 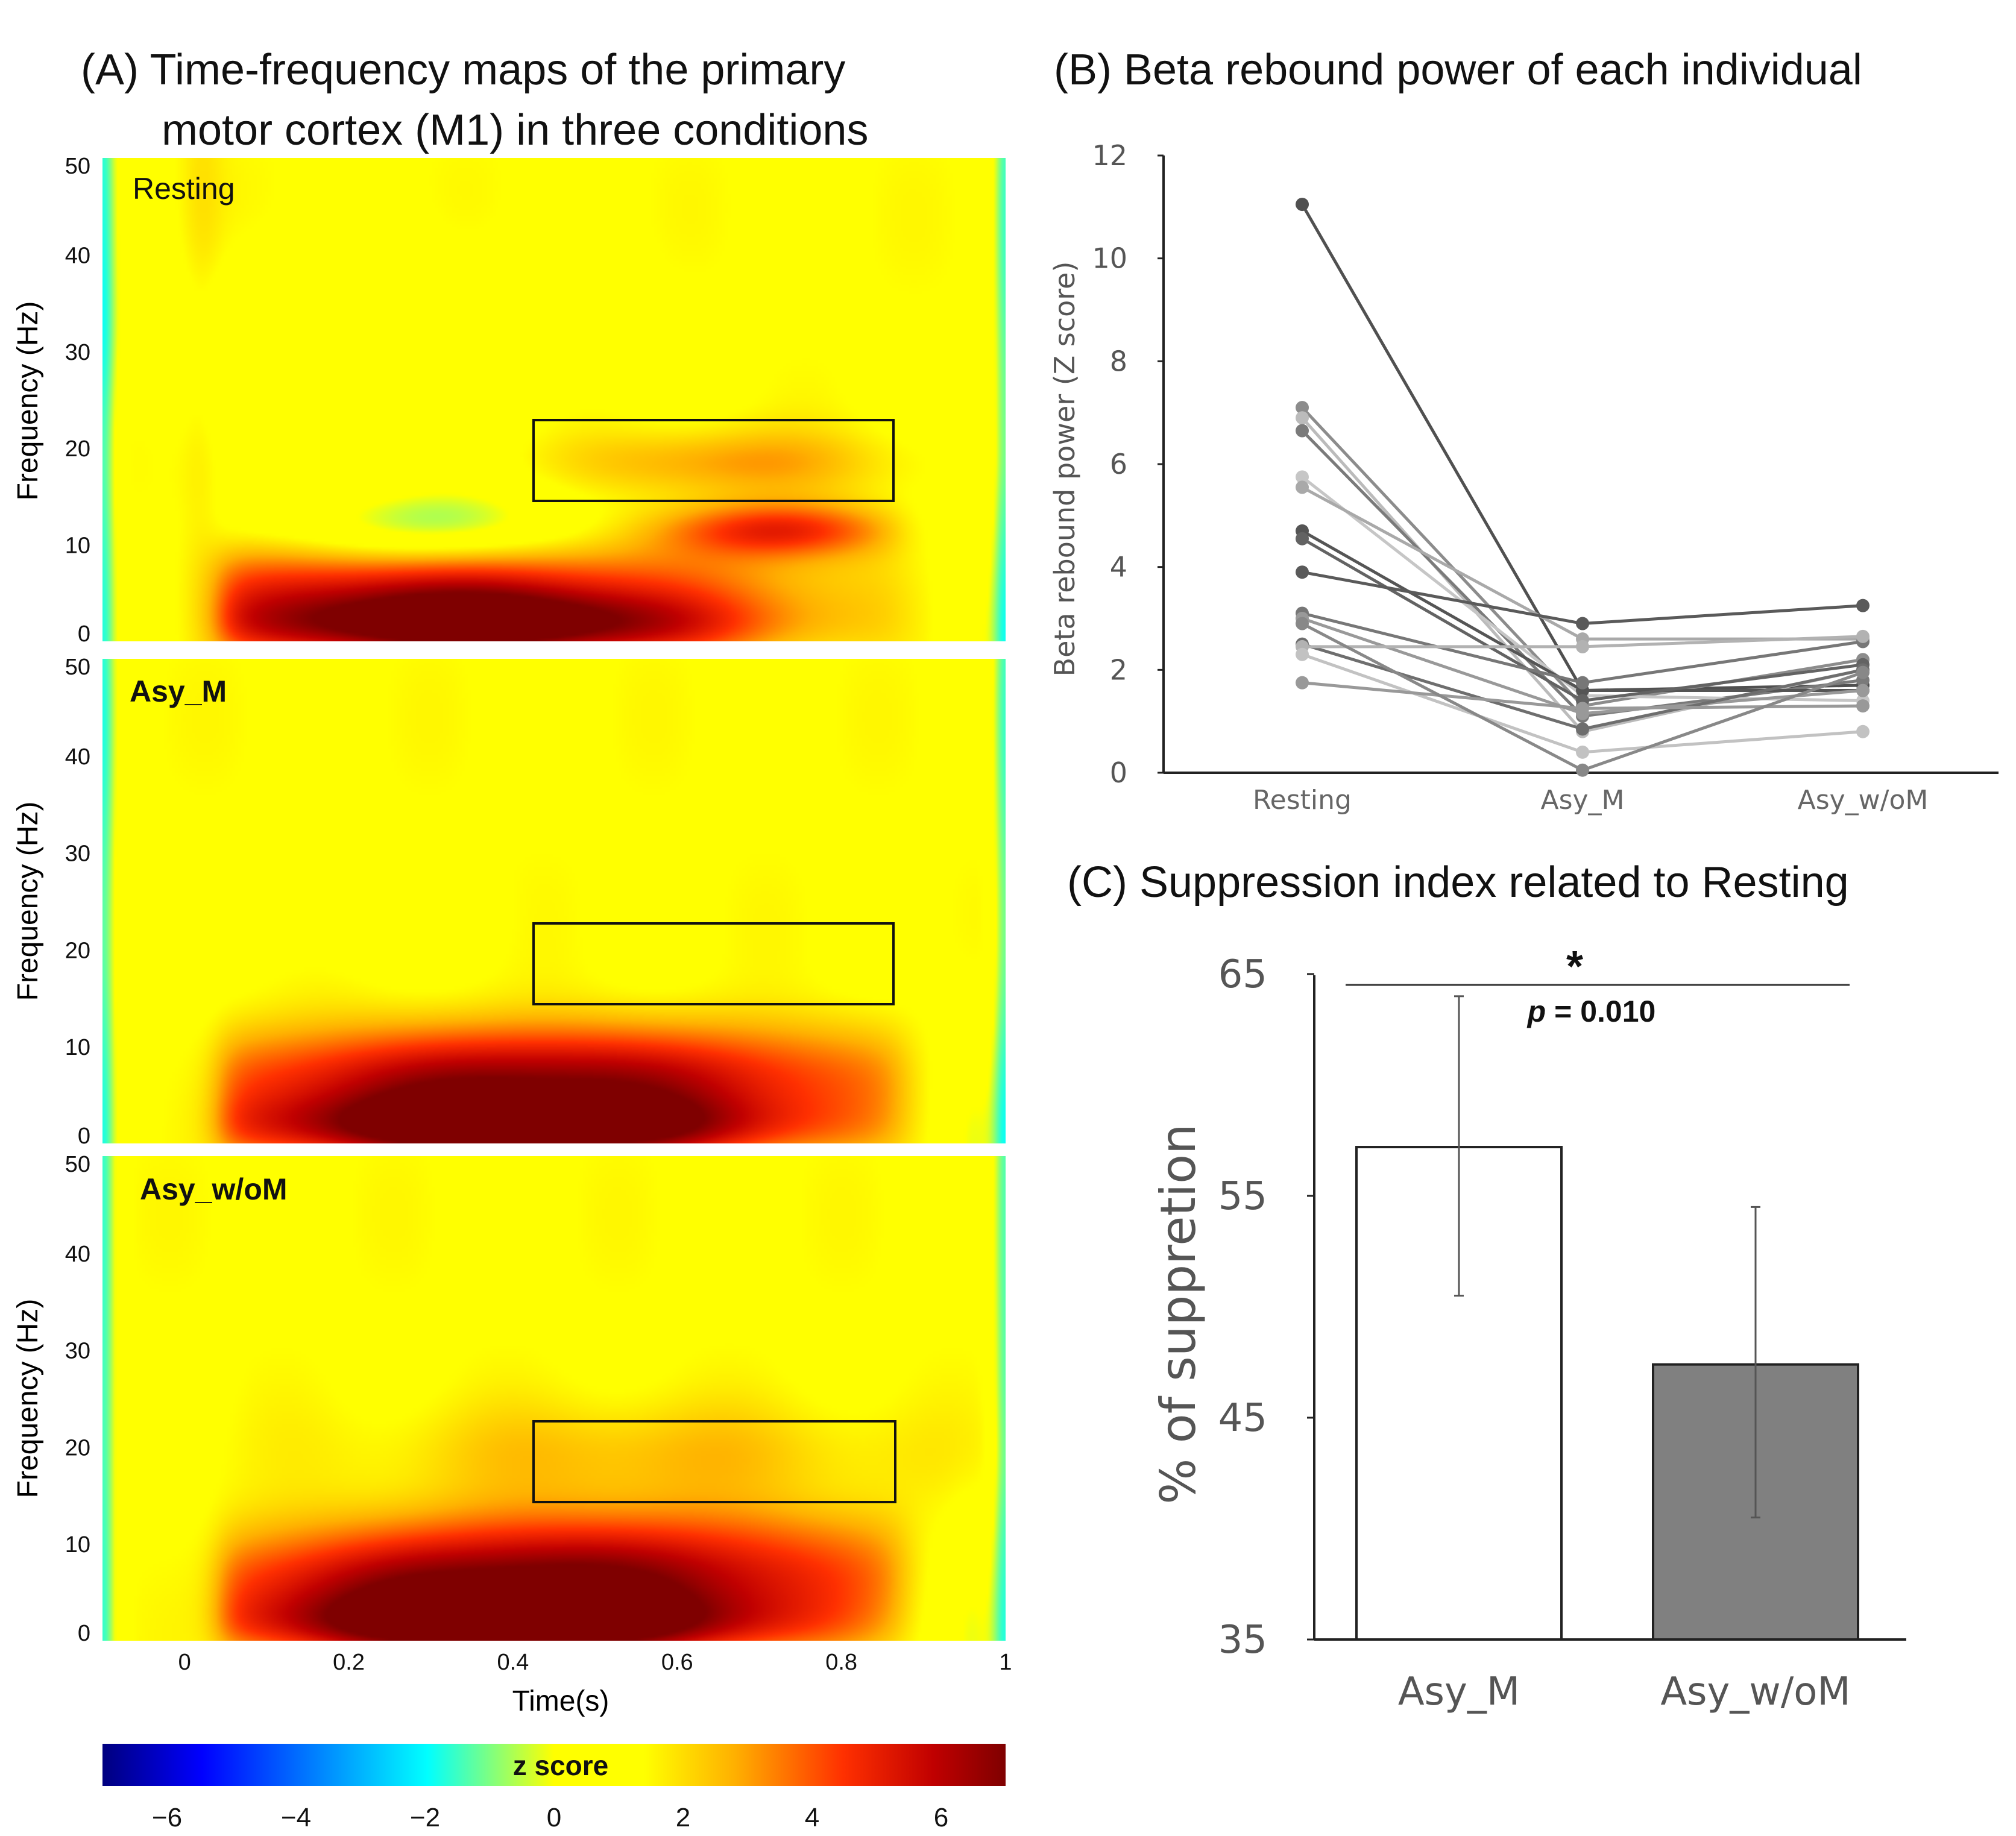 I want to click on significance-star: *, so click(x=1575, y=967).